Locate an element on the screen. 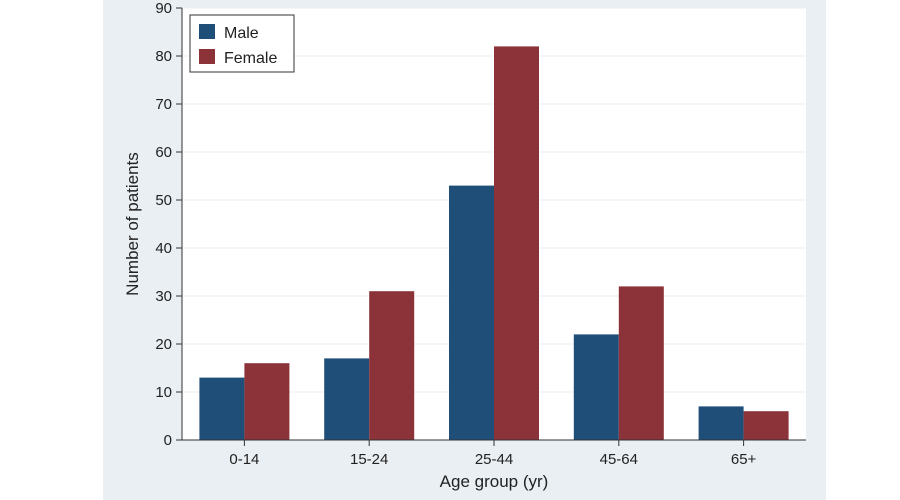 Image resolution: width=900 pixels, height=500 pixels. y-axis: 0 10 20 30 40 50 60 70 80 90 is located at coordinates (169, 224).